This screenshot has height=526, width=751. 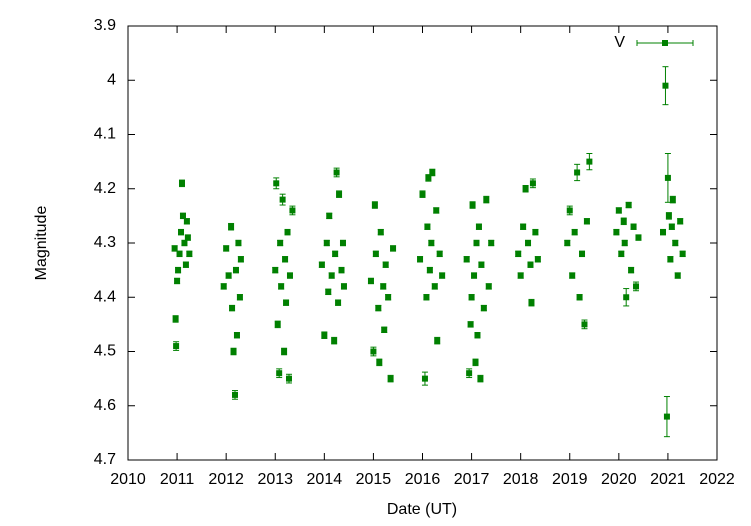 What do you see at coordinates (570, 479) in the screenshot?
I see `x-tick-label: 2019` at bounding box center [570, 479].